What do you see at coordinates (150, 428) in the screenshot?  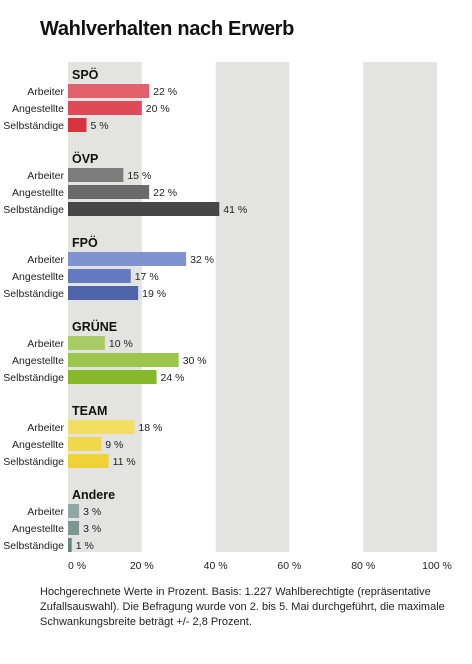 I see `data-label: 18 %` at bounding box center [150, 428].